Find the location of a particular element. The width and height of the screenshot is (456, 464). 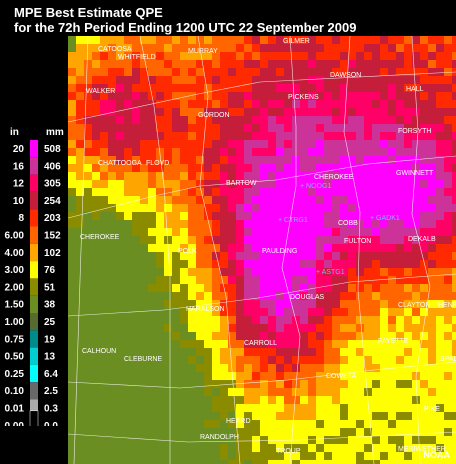

county-label: BARTOW is located at coordinates (241, 183).